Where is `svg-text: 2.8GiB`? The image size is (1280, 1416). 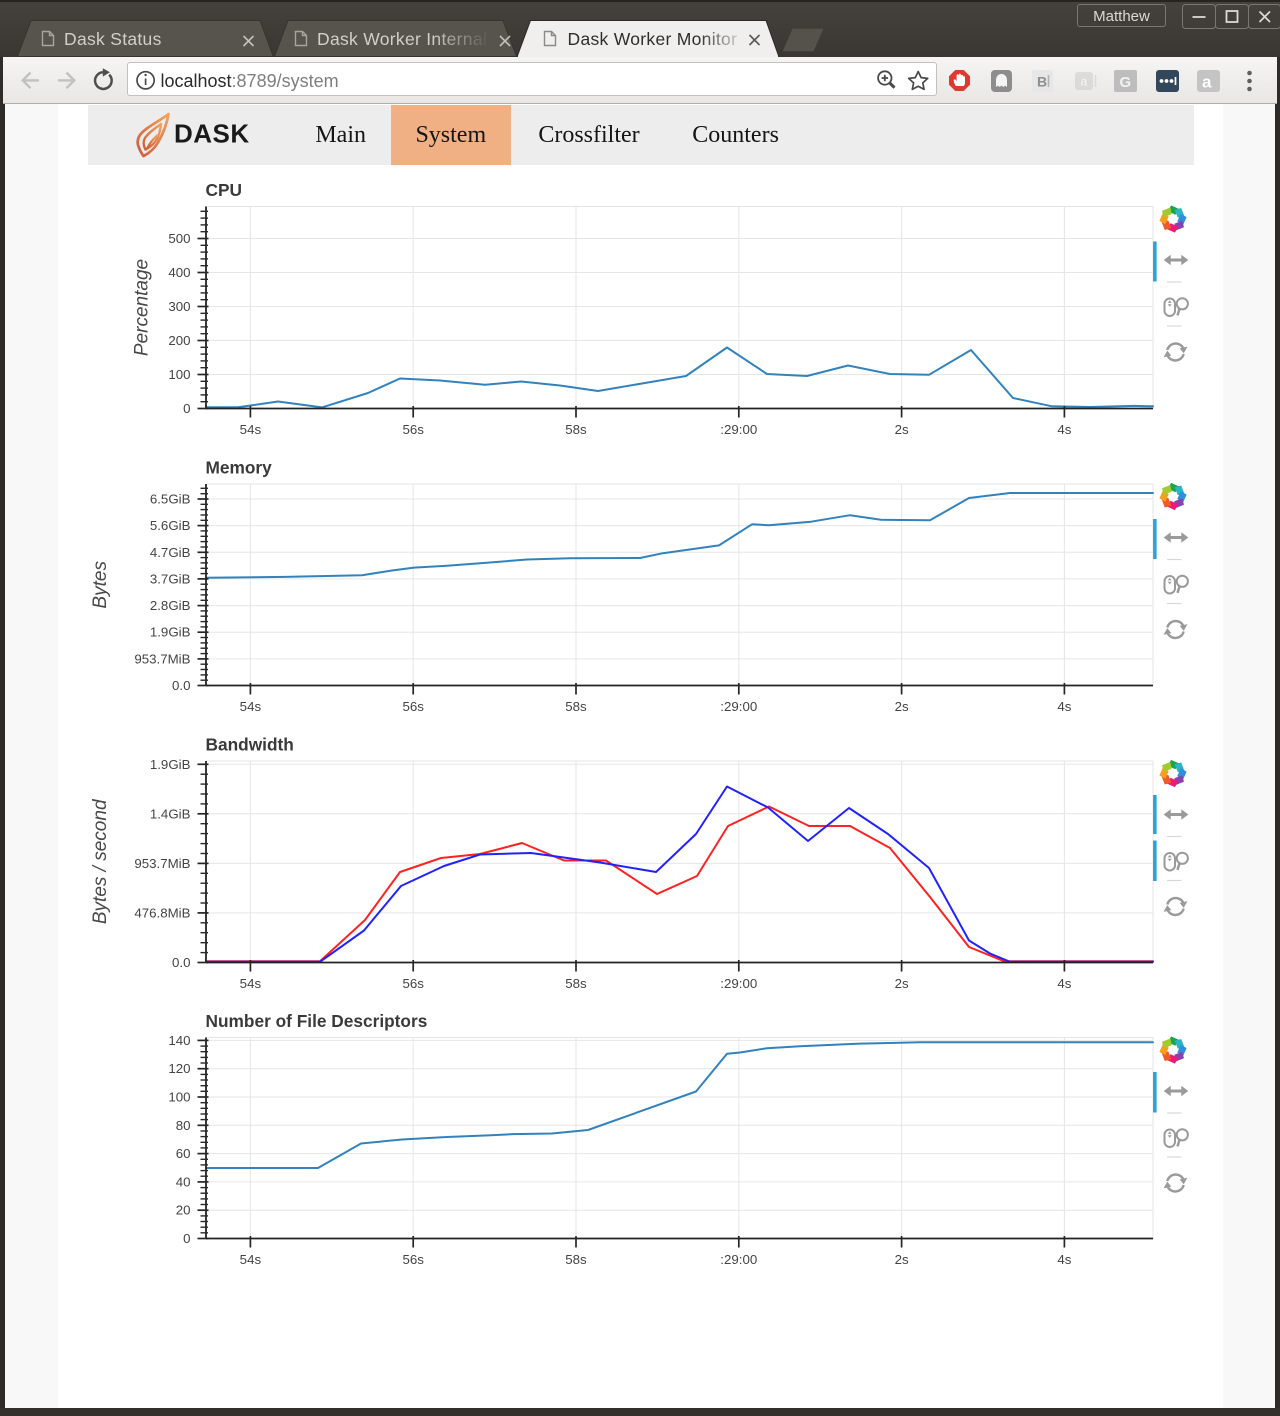
svg-text: 2.8GiB is located at coordinates (170, 605).